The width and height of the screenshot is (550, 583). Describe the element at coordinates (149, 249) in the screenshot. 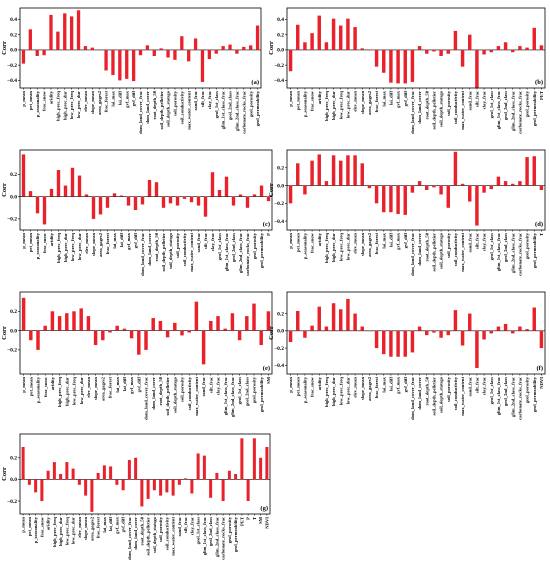

I see `x-tick-label: dom_land_cover` at that location.